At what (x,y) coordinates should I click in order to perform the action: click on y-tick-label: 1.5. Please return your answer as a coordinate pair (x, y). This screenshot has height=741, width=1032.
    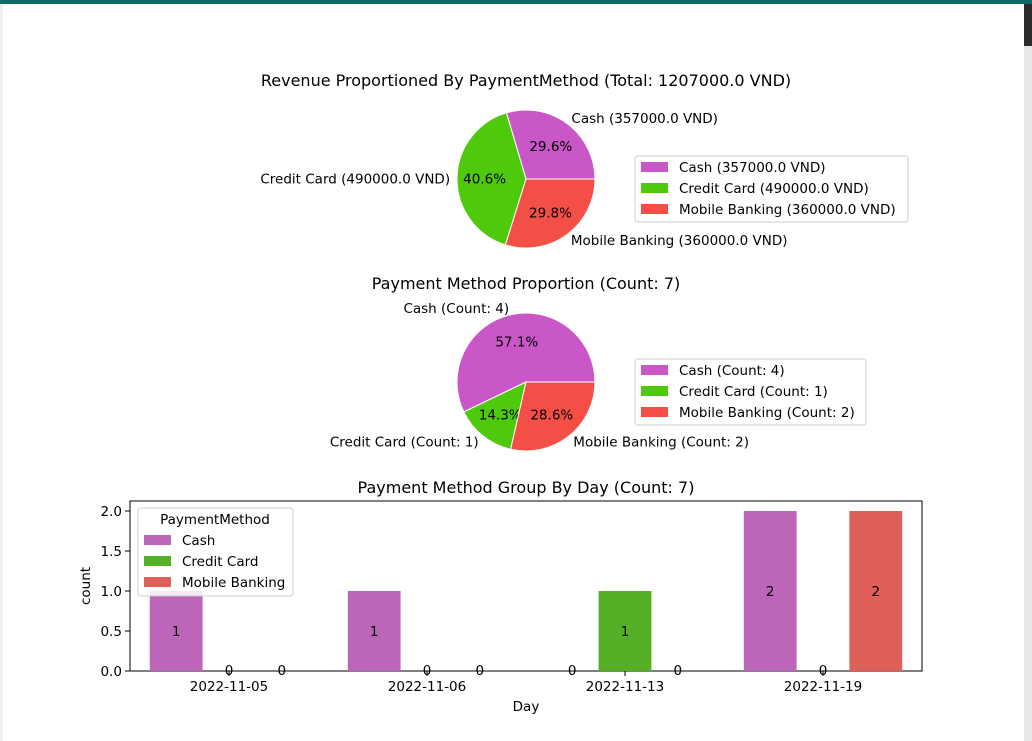
    Looking at the image, I should click on (111, 552).